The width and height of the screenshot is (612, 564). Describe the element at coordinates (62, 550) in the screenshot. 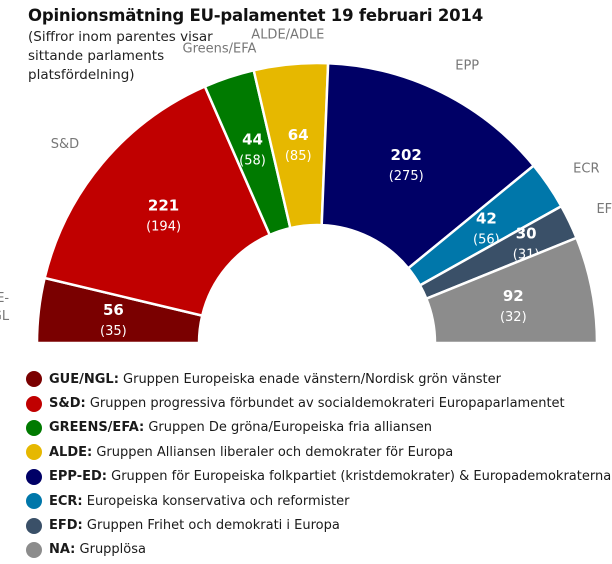

I see `legend-abbr: NA:` at that location.